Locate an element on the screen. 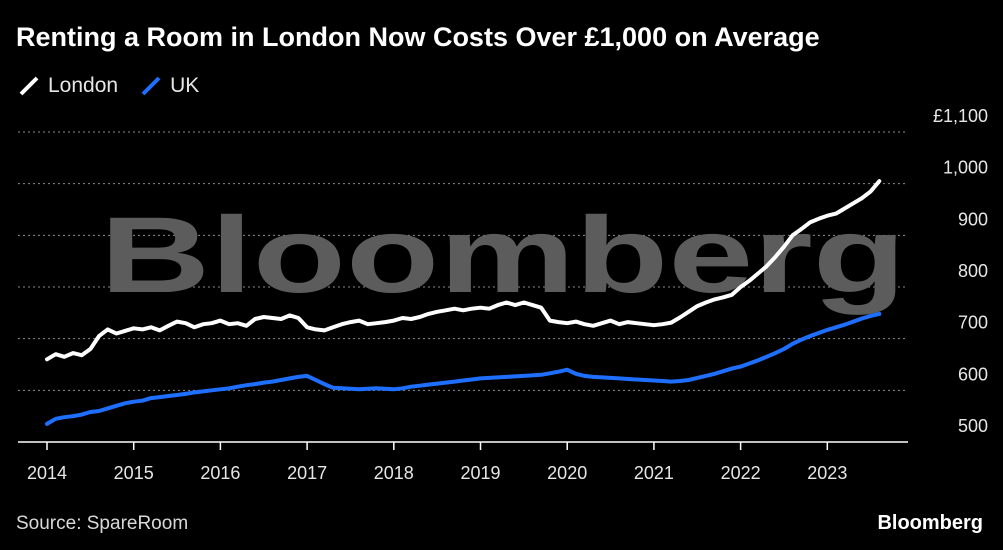  legend-label-uk: UK is located at coordinates (185, 85).